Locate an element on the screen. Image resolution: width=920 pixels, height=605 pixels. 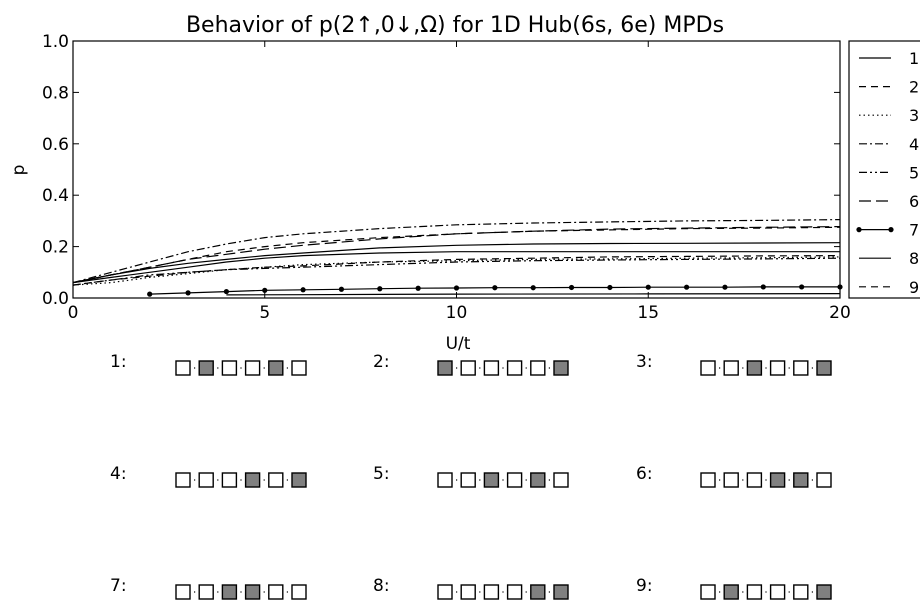
legend-label-1: 1 is located at coordinates (914, 58).